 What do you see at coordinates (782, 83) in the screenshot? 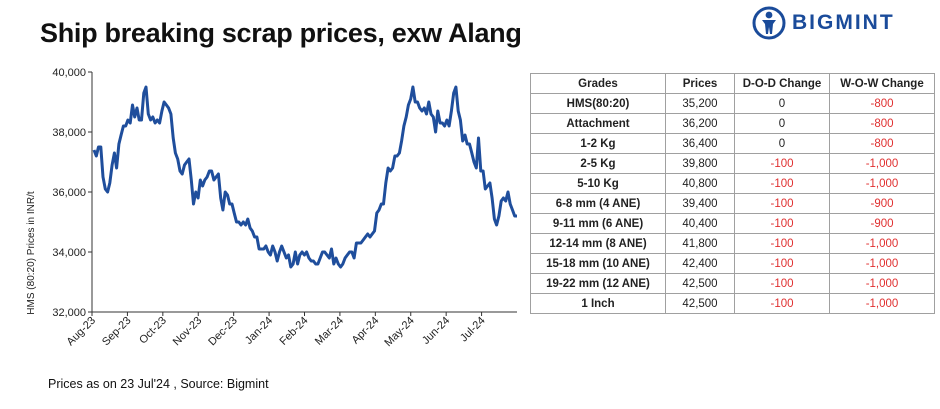
I see `column-header: D-O-D Change` at bounding box center [782, 83].